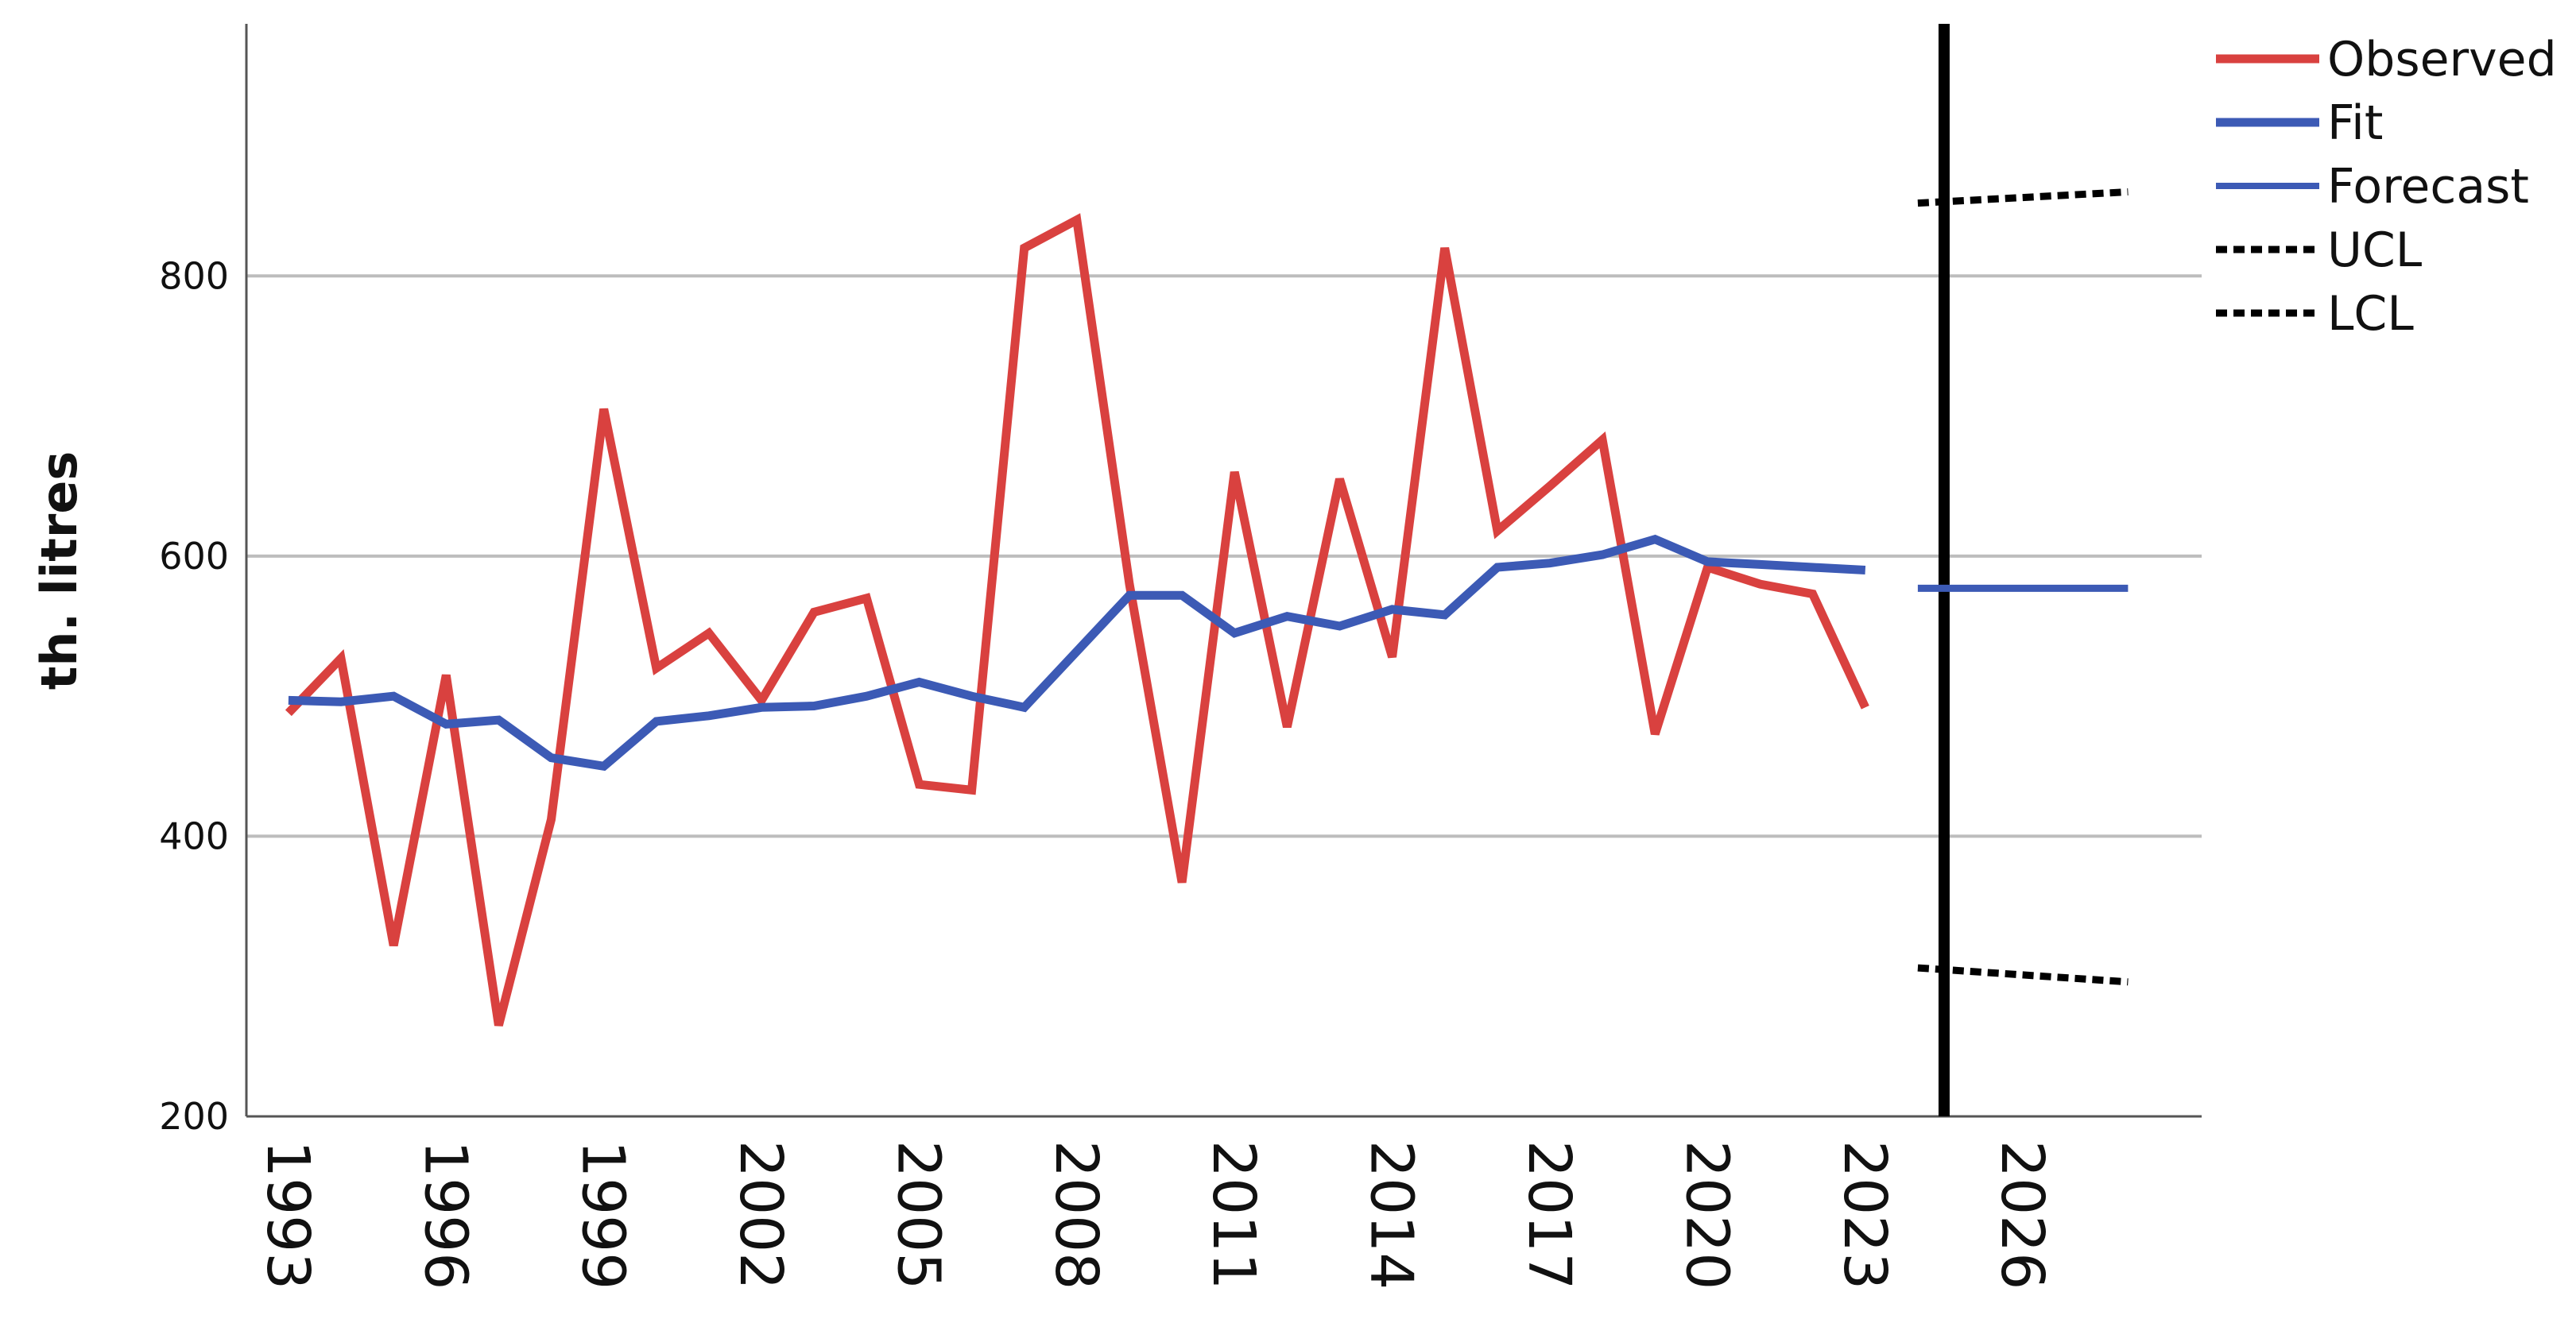  What do you see at coordinates (2022, 1215) in the screenshot?
I see `x-tick-label: 2026` at bounding box center [2022, 1215].